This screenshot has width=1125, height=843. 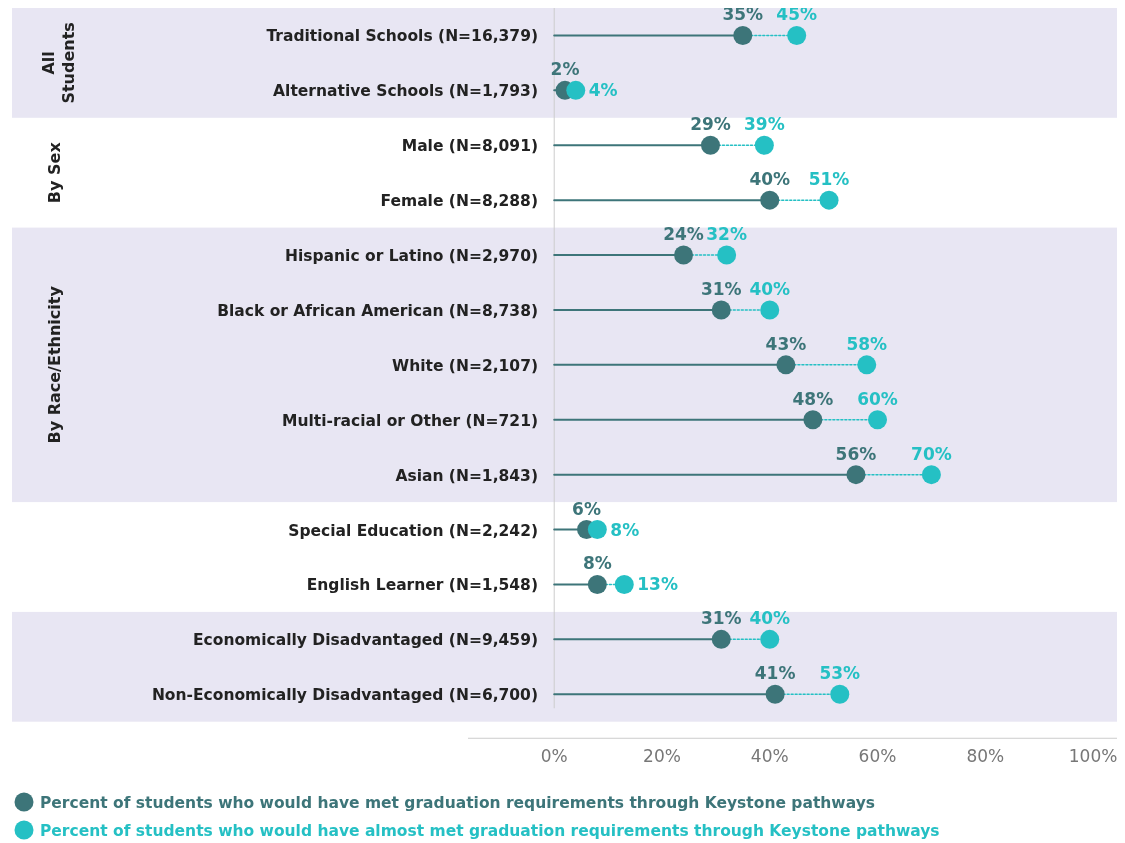 What do you see at coordinates (829, 179) in the screenshot?
I see `data-label: 51%` at bounding box center [829, 179].